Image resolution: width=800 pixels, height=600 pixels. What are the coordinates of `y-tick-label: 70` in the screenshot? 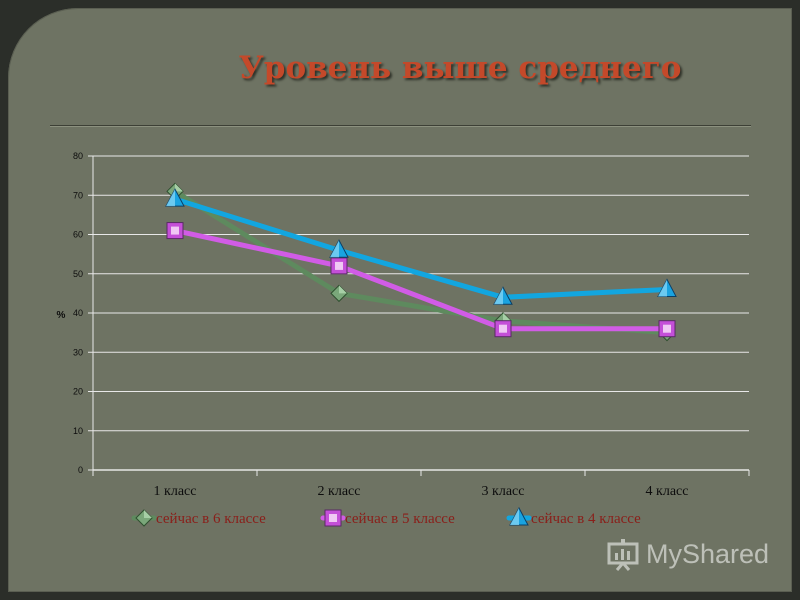 It's located at (78, 195).